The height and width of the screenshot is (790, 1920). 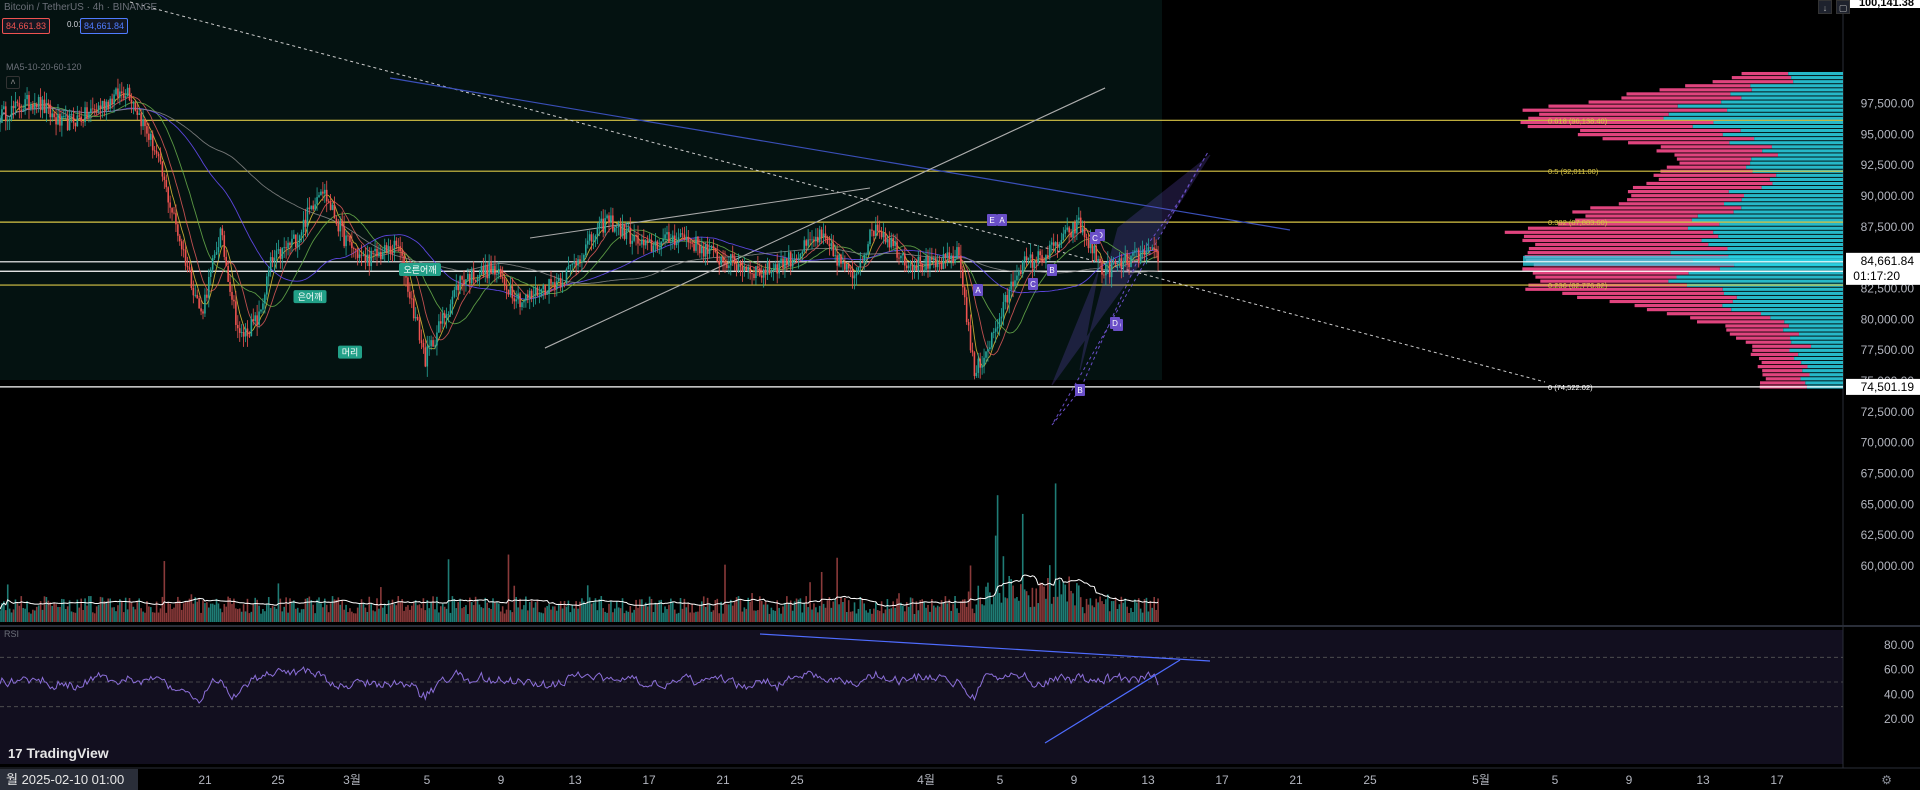 I want to click on gear-icon: ⚙, so click(x=1886, y=780).